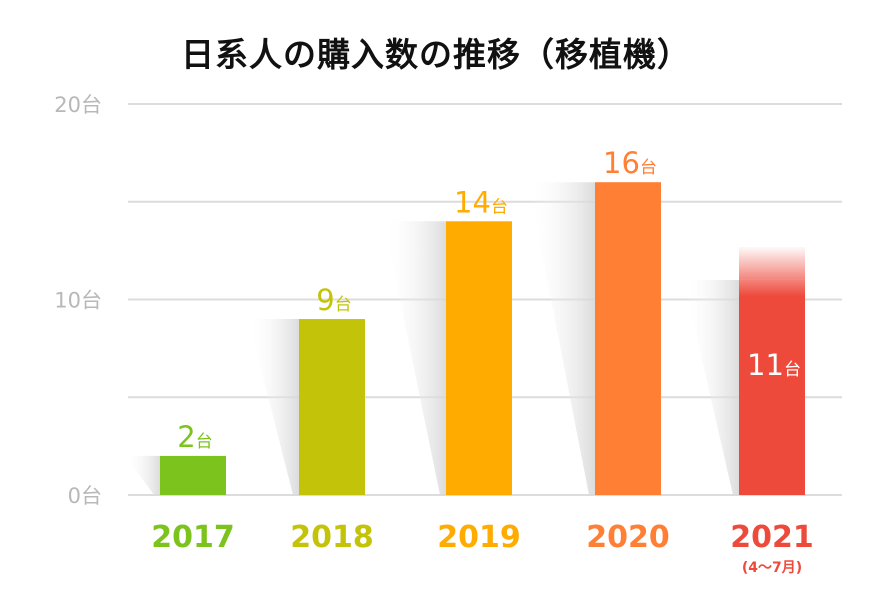 This screenshot has width=872, height=591. I want to click on y-tick-label: 10台, so click(78, 301).